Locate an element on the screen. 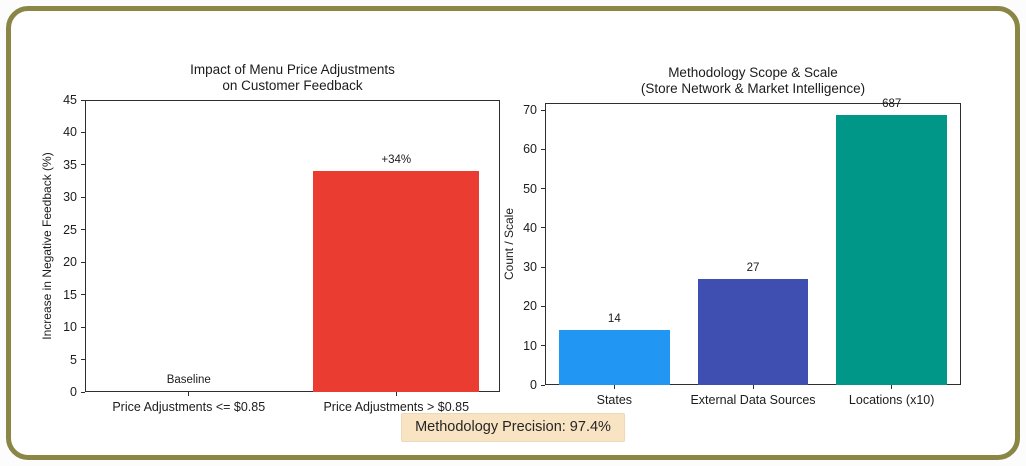 The image size is (1026, 466). y-tick-label: 15 is located at coordinates (70, 294).